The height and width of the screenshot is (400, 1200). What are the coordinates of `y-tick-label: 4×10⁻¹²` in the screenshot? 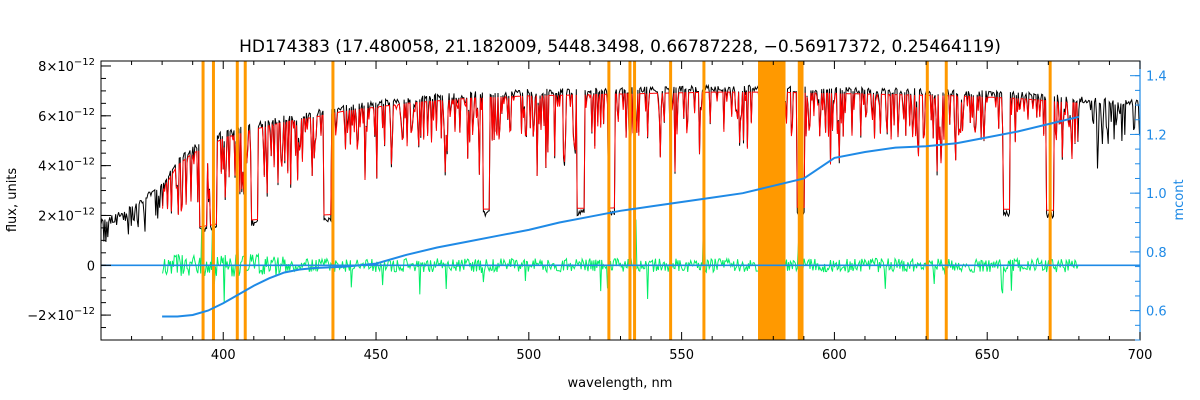 It's located at (66, 166).